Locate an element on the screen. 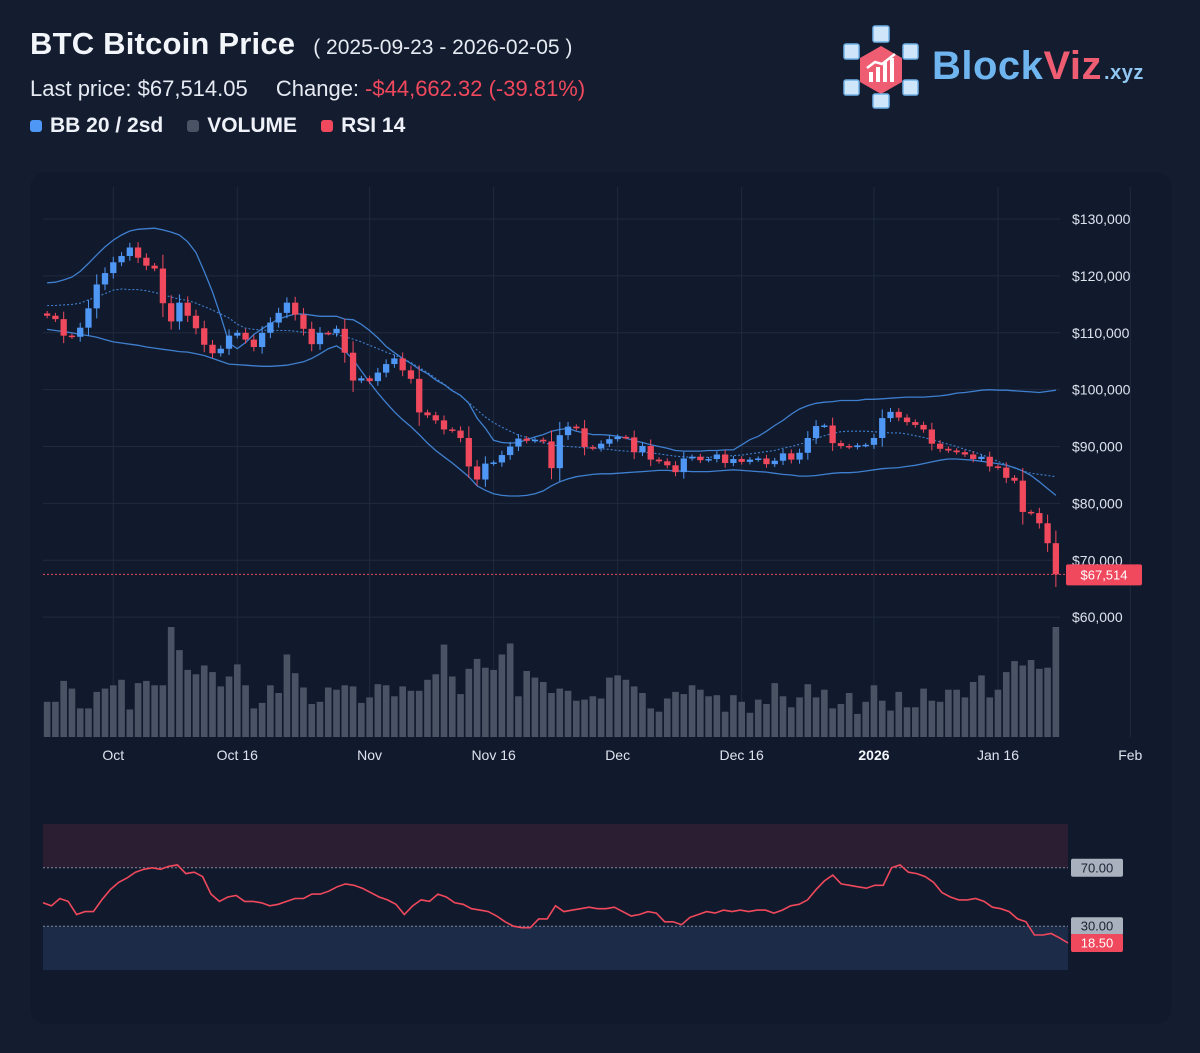 The width and height of the screenshot is (1200, 1053). x-tick-label: 2026 is located at coordinates (873, 755).